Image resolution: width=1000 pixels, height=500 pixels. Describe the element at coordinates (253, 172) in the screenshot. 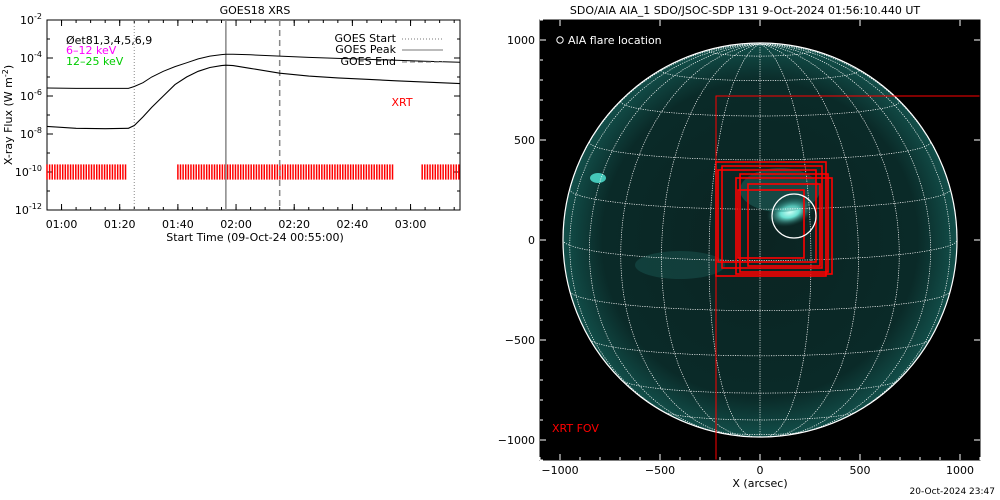

I see `xrt-coverage-bars` at that location.